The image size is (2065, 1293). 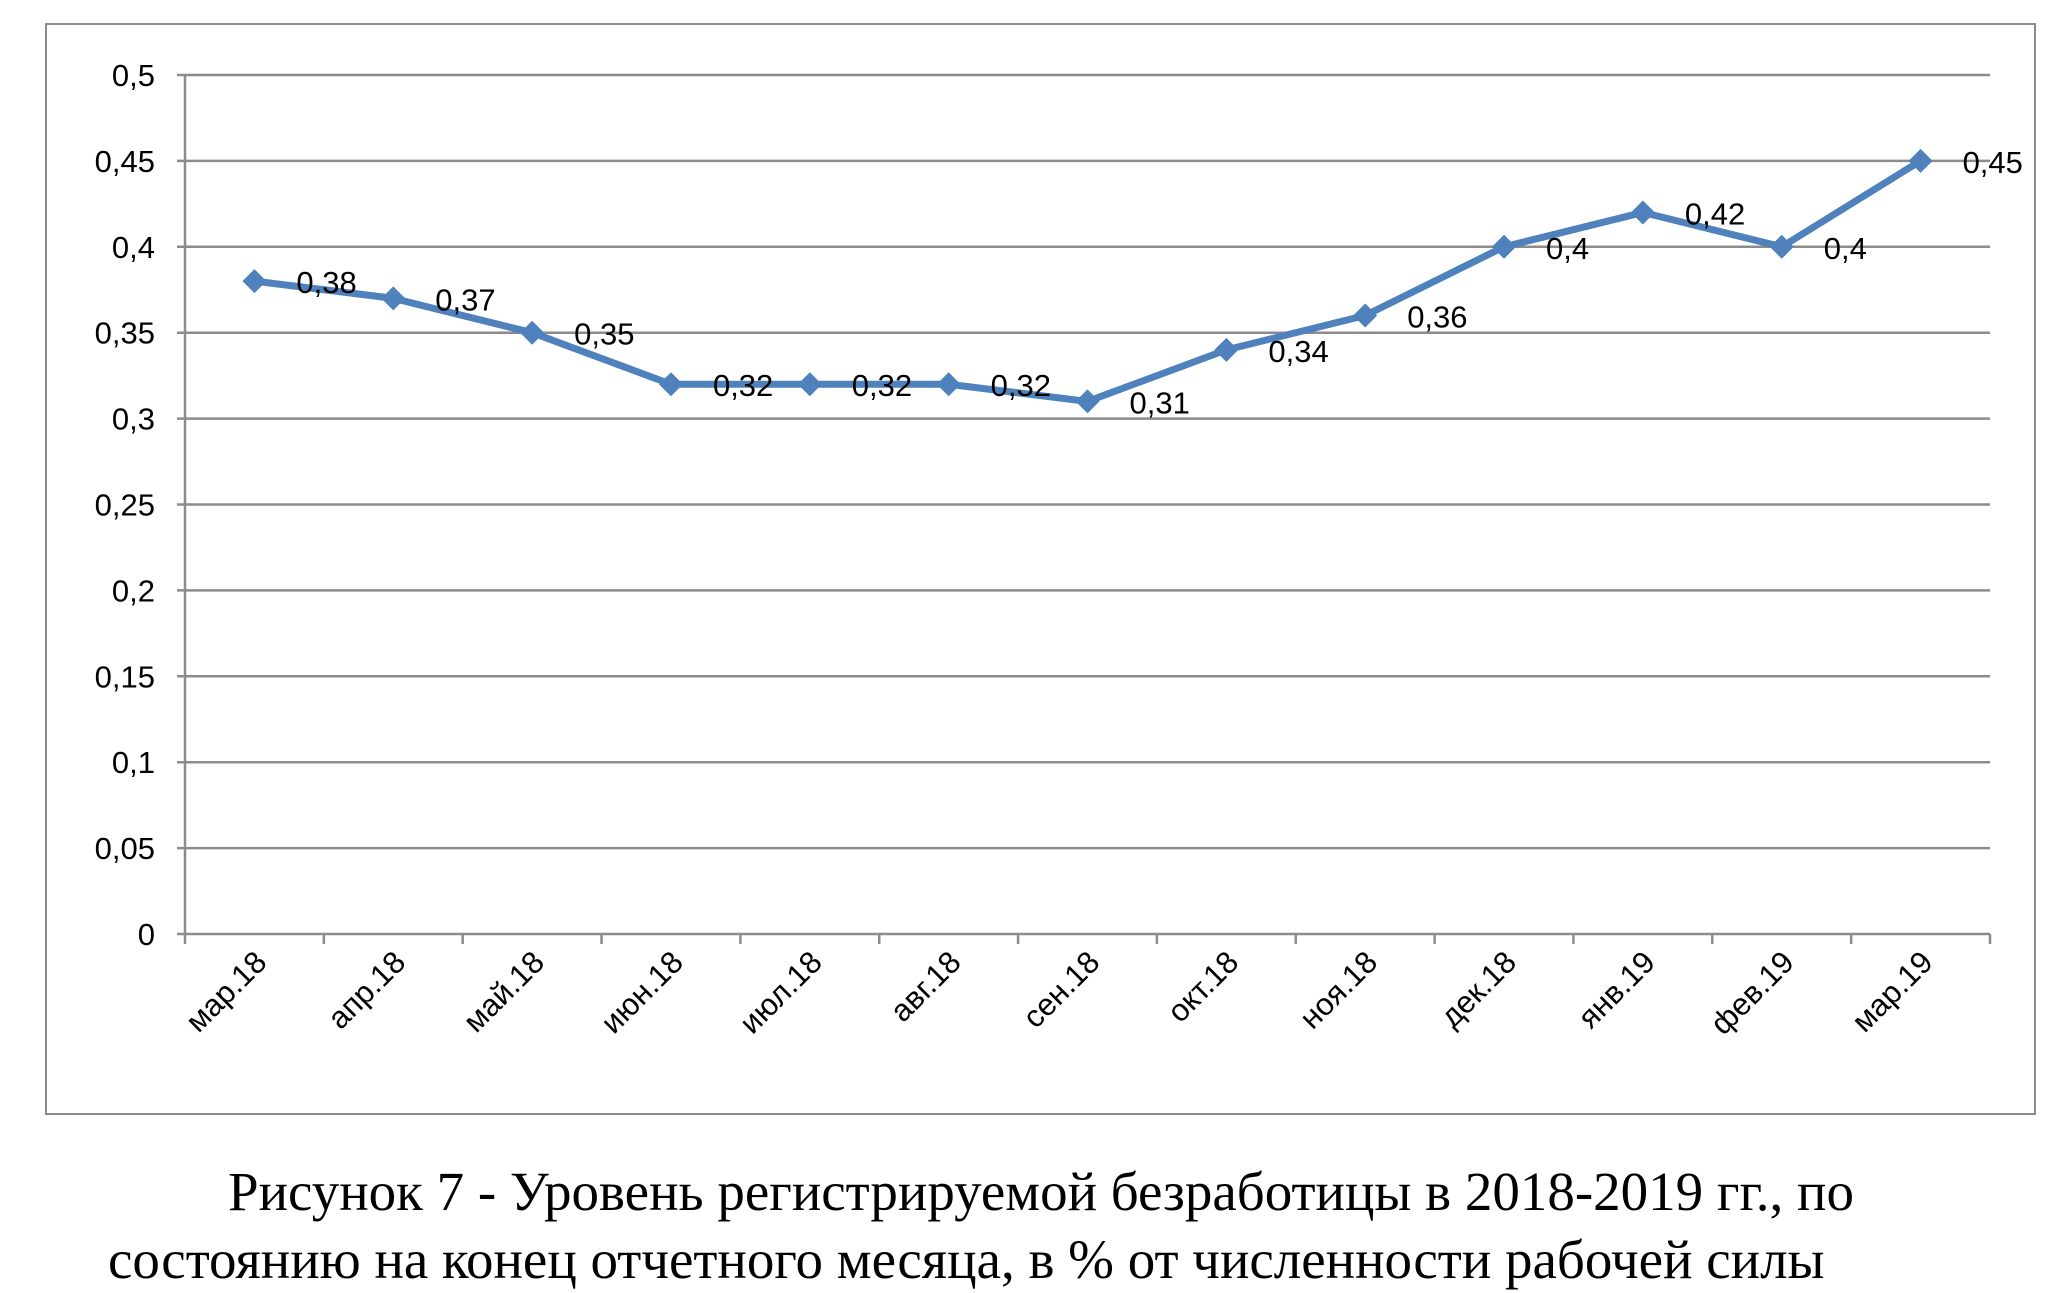 What do you see at coordinates (125, 161) in the screenshot?
I see `y-tick-label: 0,45` at bounding box center [125, 161].